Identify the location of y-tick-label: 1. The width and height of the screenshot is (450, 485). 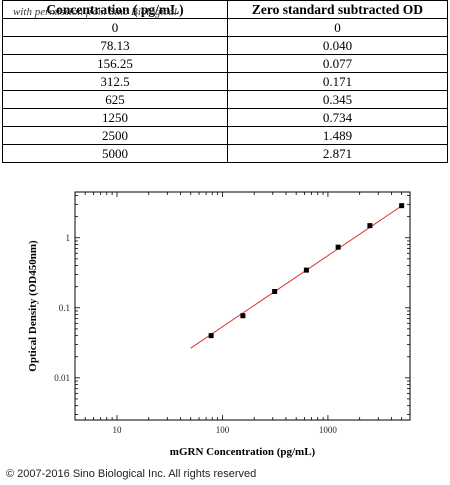
(68, 238).